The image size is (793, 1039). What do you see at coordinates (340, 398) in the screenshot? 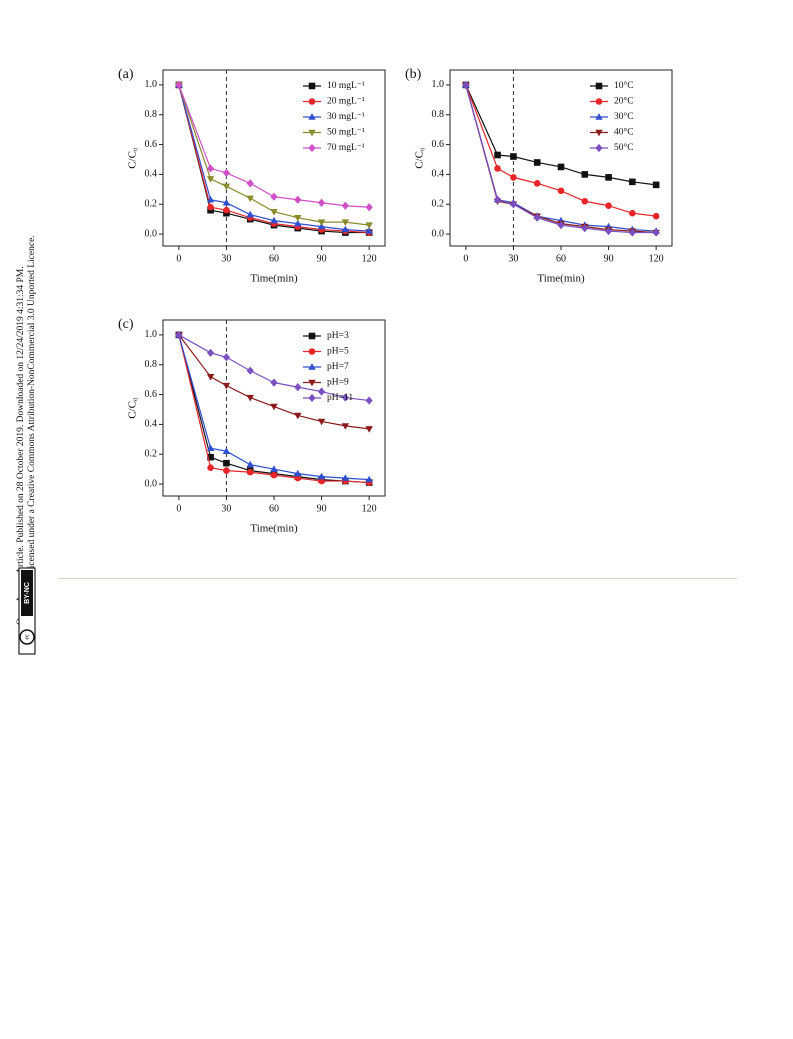
I see `legend-label: pH=11` at bounding box center [340, 398].